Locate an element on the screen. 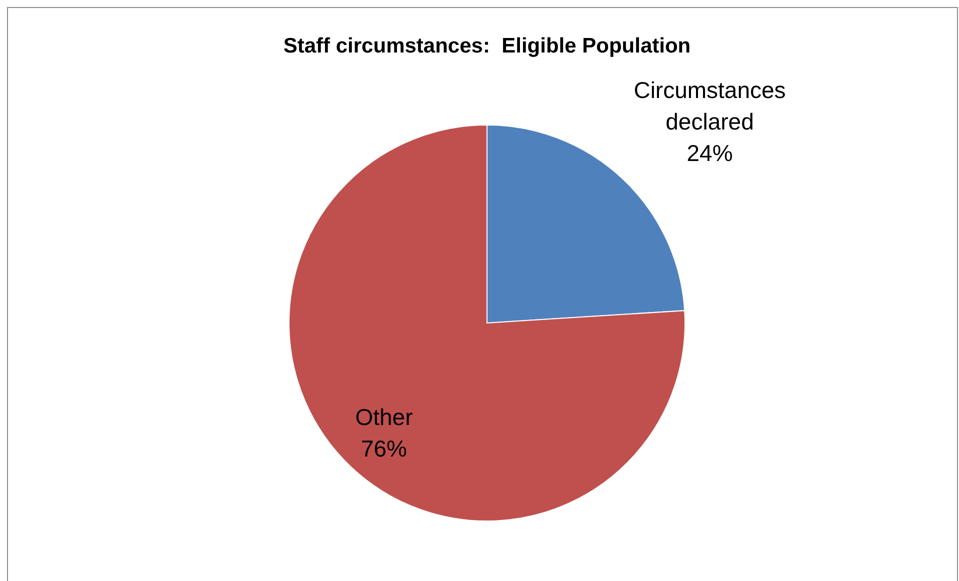 Image resolution: width=959 pixels, height=581 pixels. slice-label: Other is located at coordinates (384, 417).